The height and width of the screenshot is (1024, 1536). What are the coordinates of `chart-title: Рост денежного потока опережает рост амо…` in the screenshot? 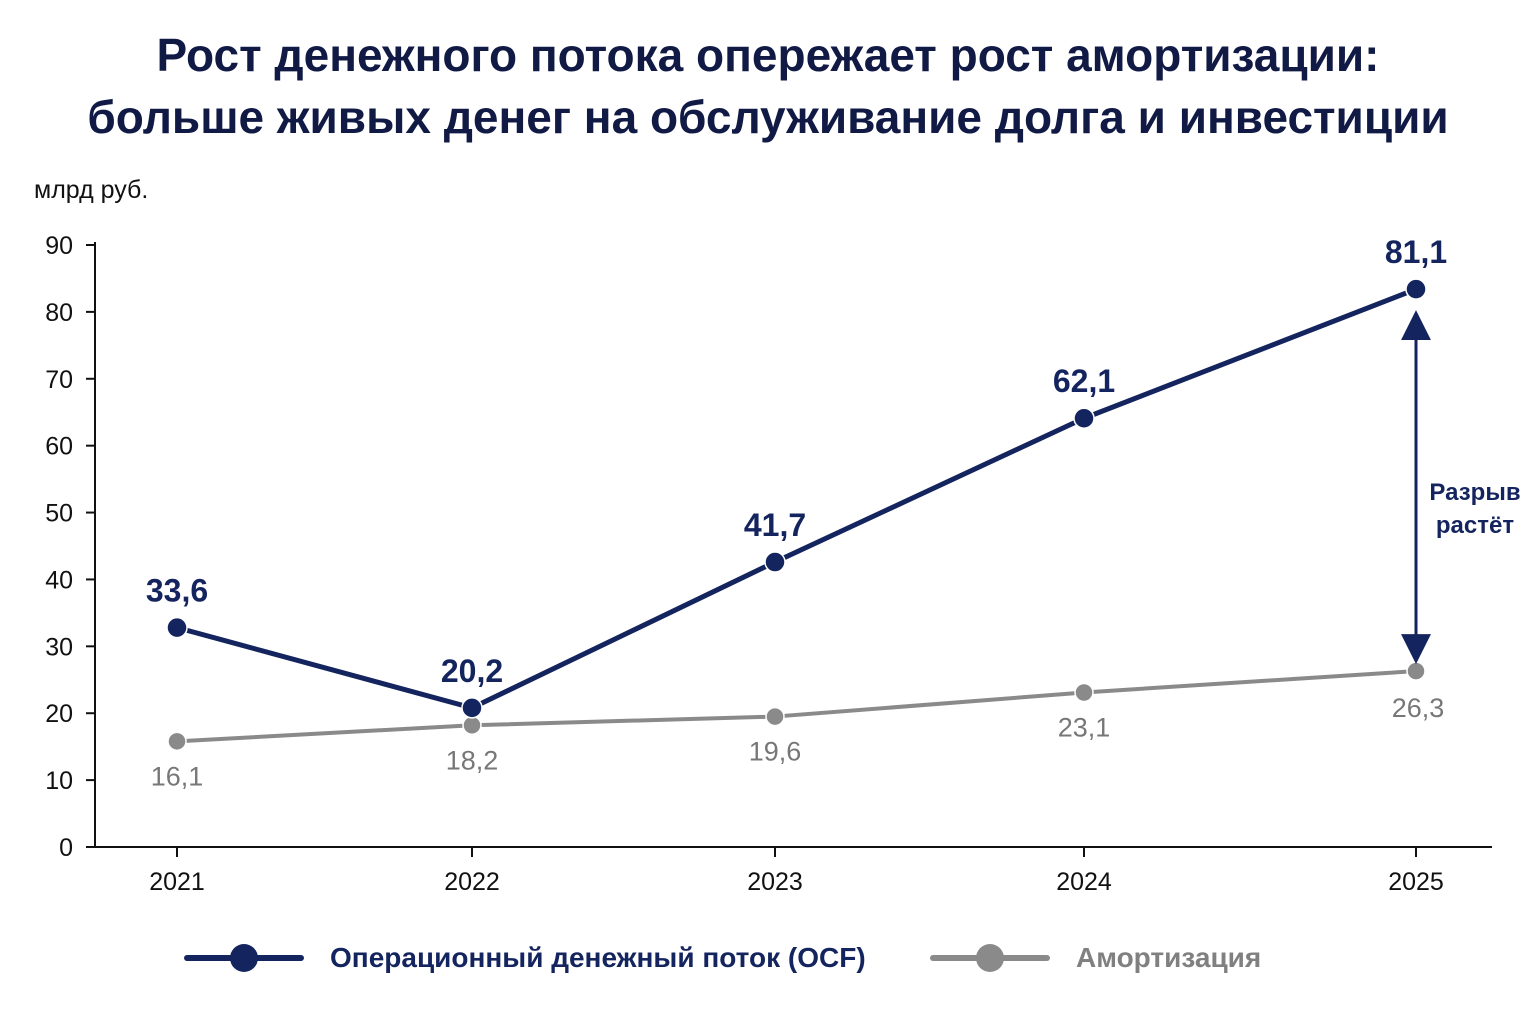 It's located at (768, 86).